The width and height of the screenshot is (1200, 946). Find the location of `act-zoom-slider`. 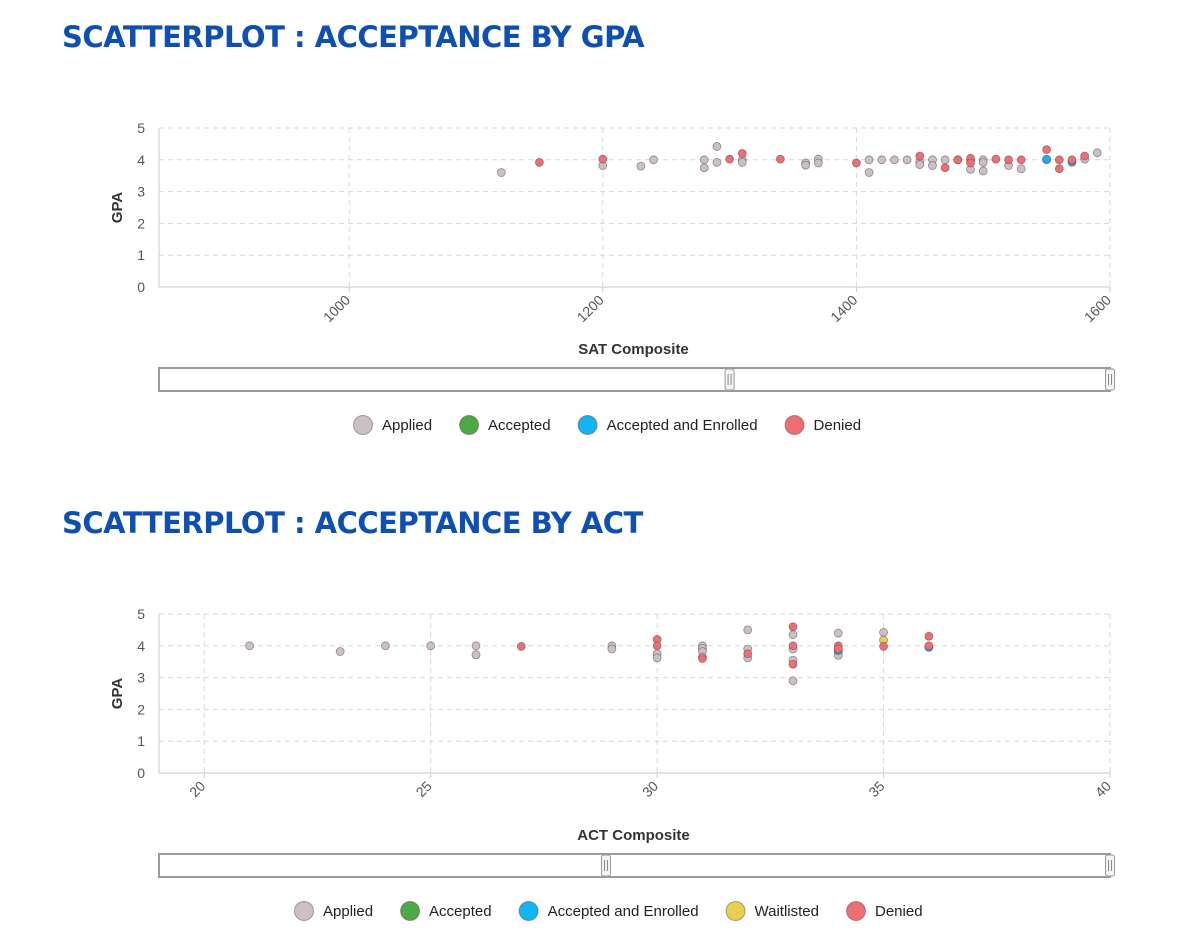

act-zoom-slider is located at coordinates (634, 865).